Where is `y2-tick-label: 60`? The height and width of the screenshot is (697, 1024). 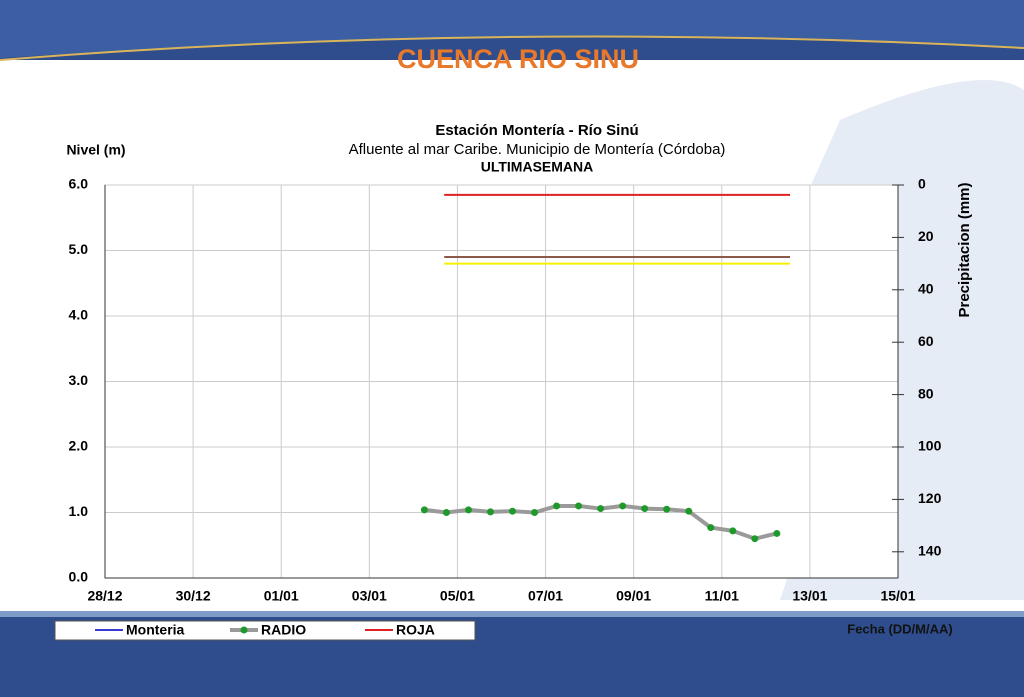
y2-tick-label: 60 is located at coordinates (926, 341).